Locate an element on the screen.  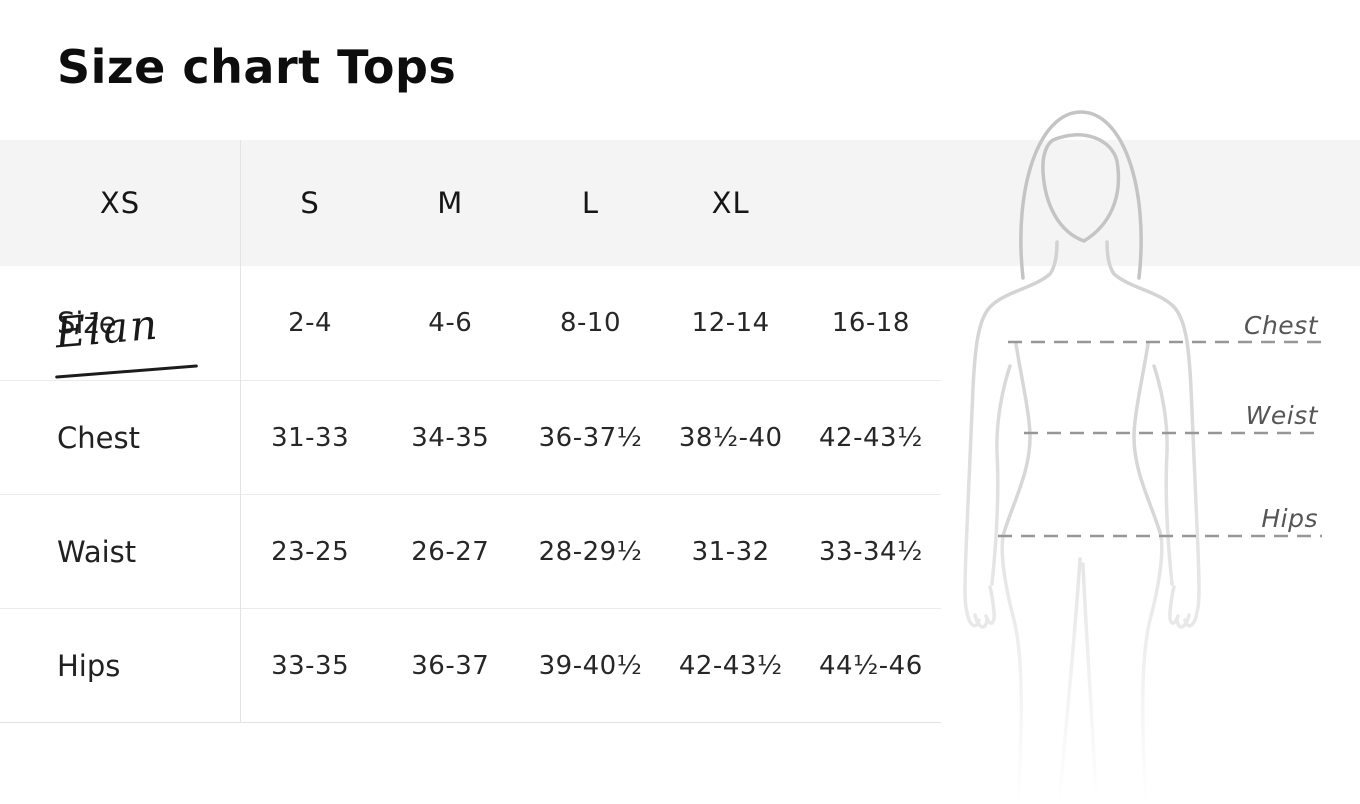
table-cell: 36-37 is located at coordinates (450, 665).